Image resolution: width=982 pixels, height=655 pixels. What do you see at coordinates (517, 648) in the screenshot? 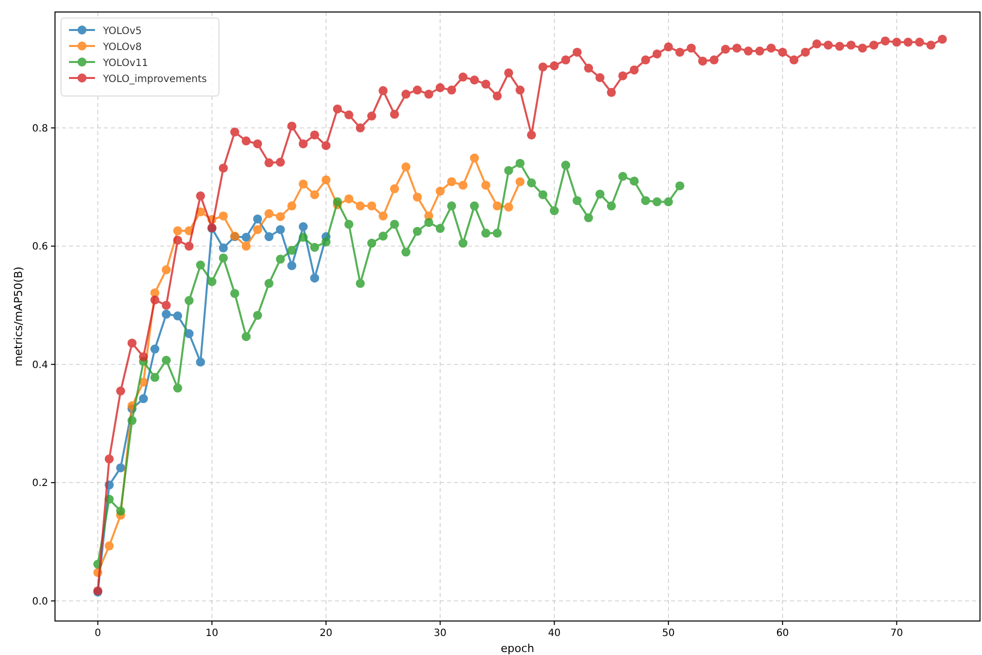
I see `x-axis-title: epoch` at bounding box center [517, 648].